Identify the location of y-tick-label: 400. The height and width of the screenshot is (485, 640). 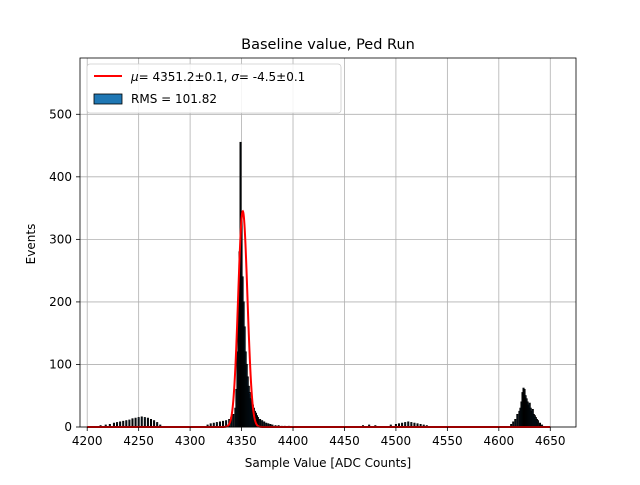
(60, 177).